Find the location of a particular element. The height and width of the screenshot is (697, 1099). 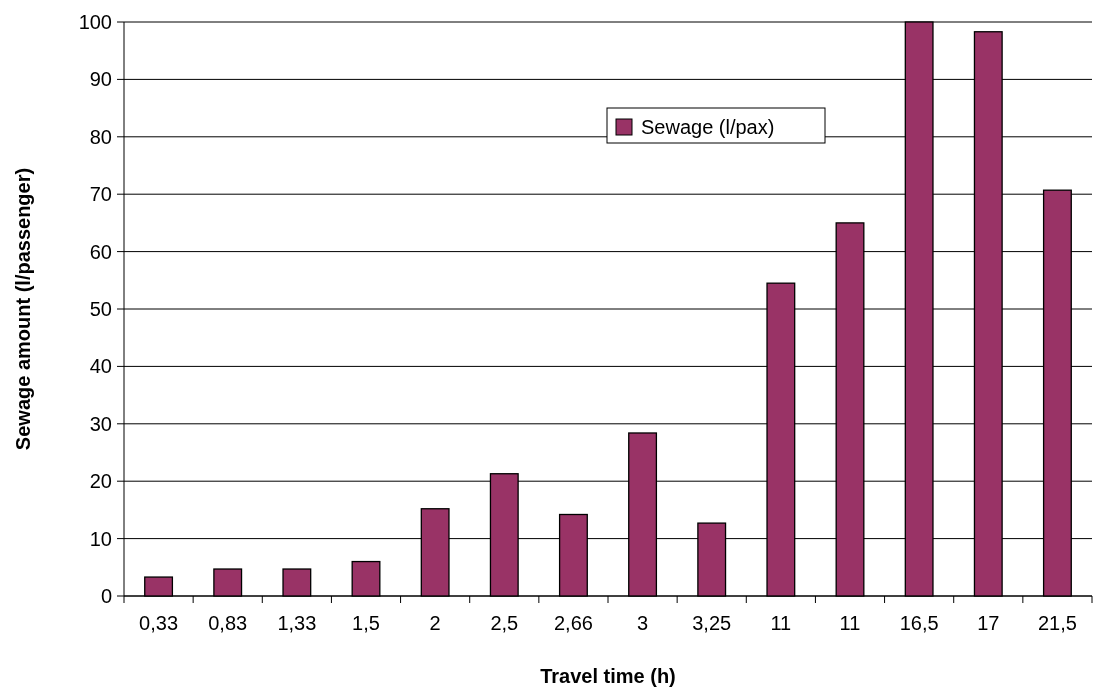

y-tick-label: 70 is located at coordinates (100, 194).